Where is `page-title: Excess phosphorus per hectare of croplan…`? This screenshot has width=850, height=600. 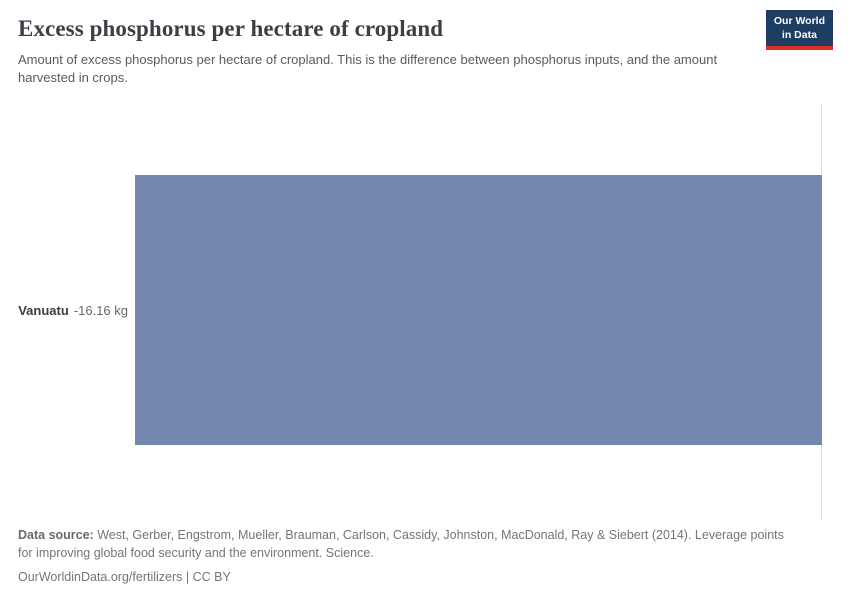 page-title: Excess phosphorus per hectare of croplan… is located at coordinates (231, 28).